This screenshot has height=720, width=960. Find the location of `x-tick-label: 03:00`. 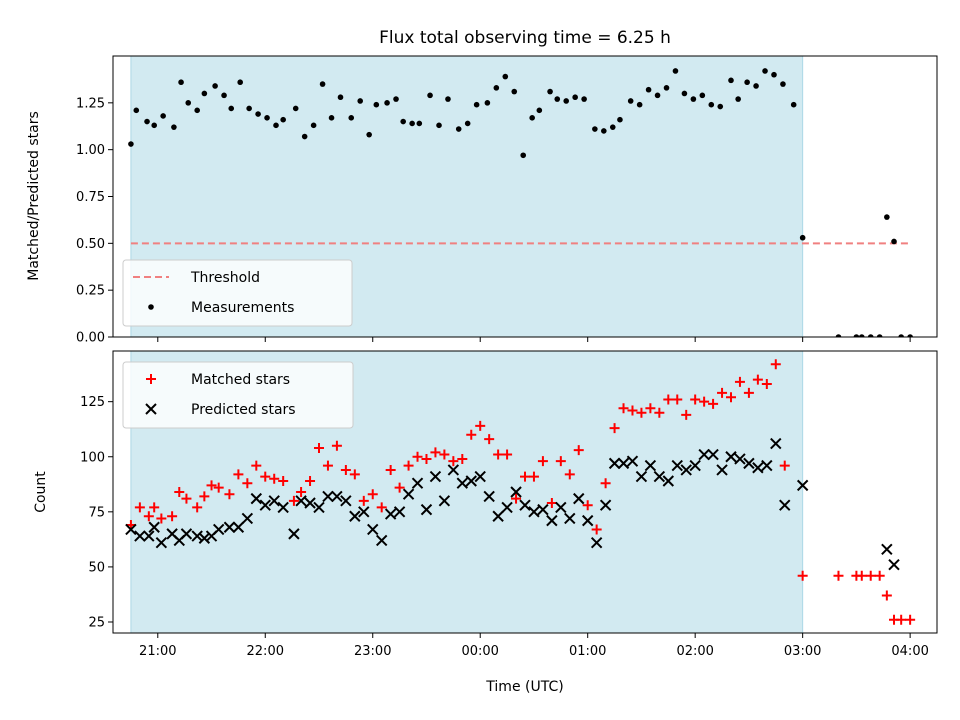

x-tick-label: 03:00 is located at coordinates (802, 651).